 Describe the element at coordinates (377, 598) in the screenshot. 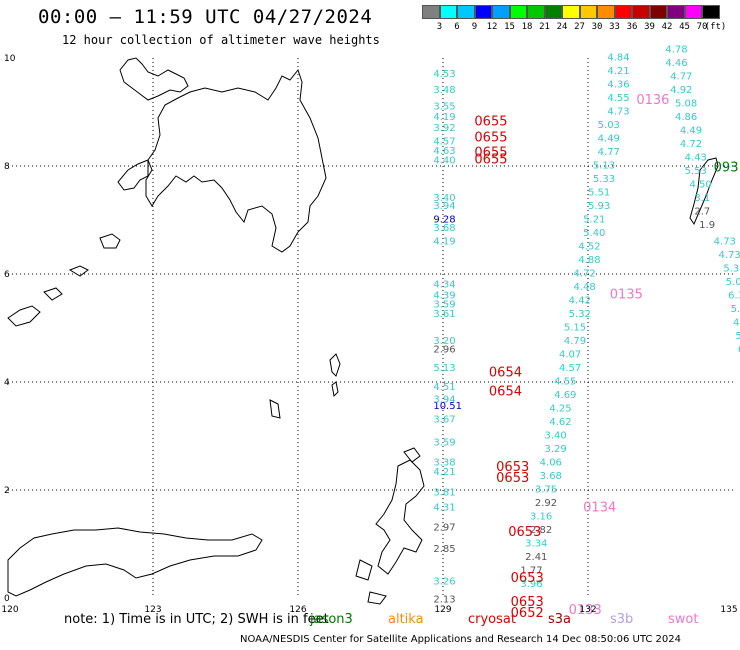

I see `coastline-obi` at that location.